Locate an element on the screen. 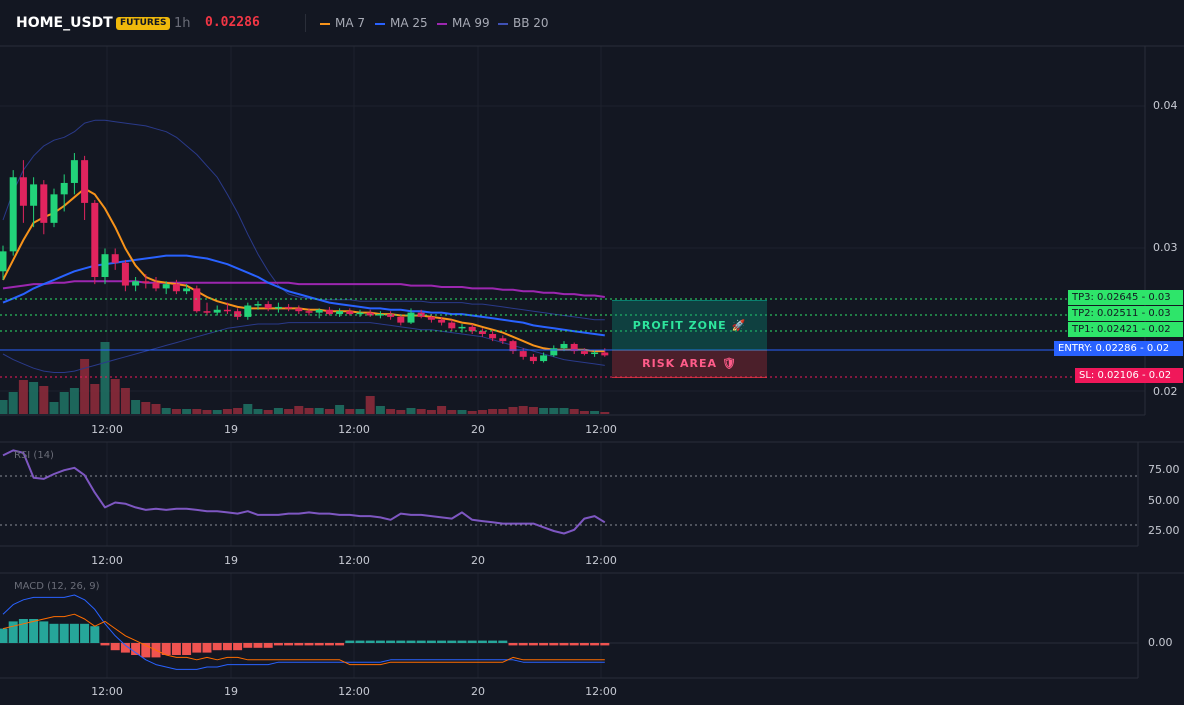  ma99-line is located at coordinates (303, 289).